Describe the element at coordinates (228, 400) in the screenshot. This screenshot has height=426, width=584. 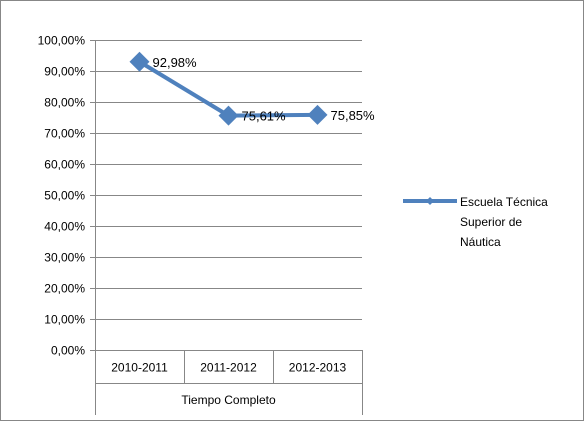
I see `x-group-label: Tiempo Completo` at that location.